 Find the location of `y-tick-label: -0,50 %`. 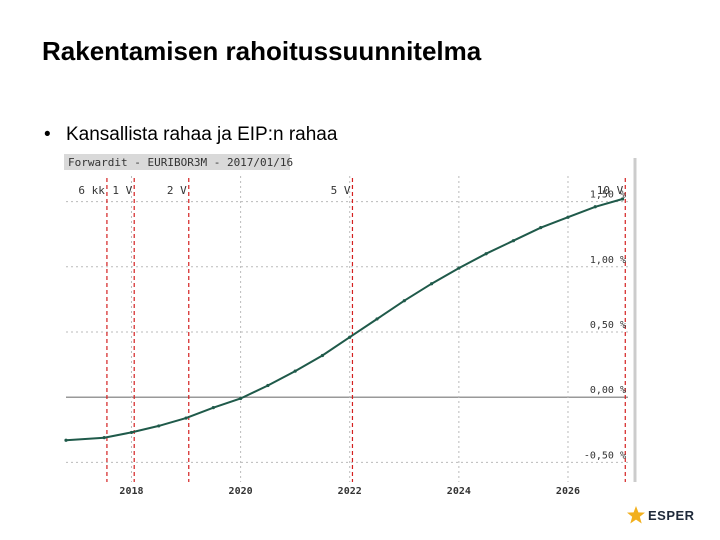

y-tick-label: -0,50 % is located at coordinates (605, 455).